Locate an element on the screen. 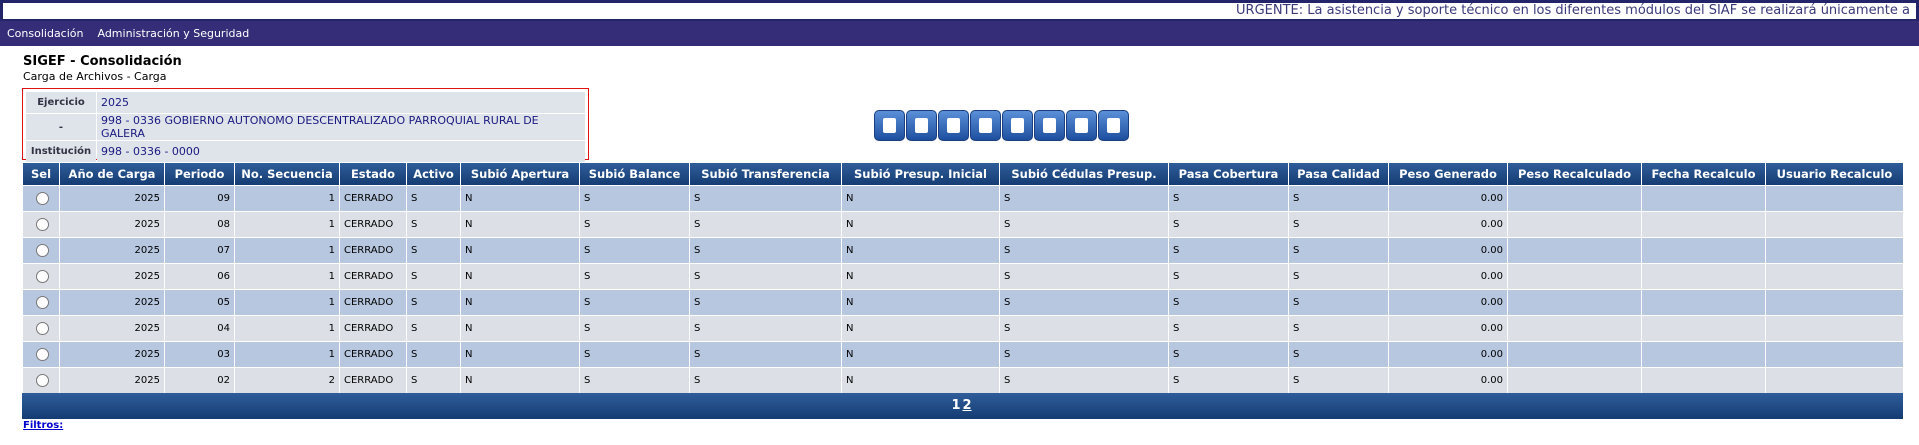  grid-cell: 06 is located at coordinates (199, 276).